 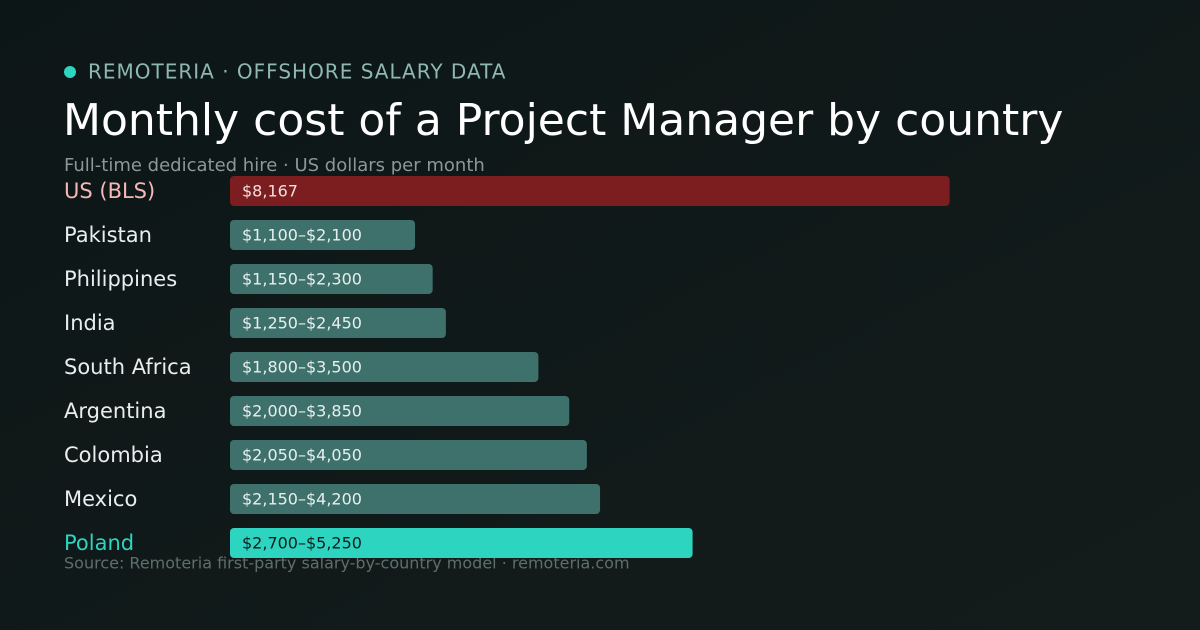 What do you see at coordinates (99, 543) in the screenshot?
I see `category-label: Poland` at bounding box center [99, 543].